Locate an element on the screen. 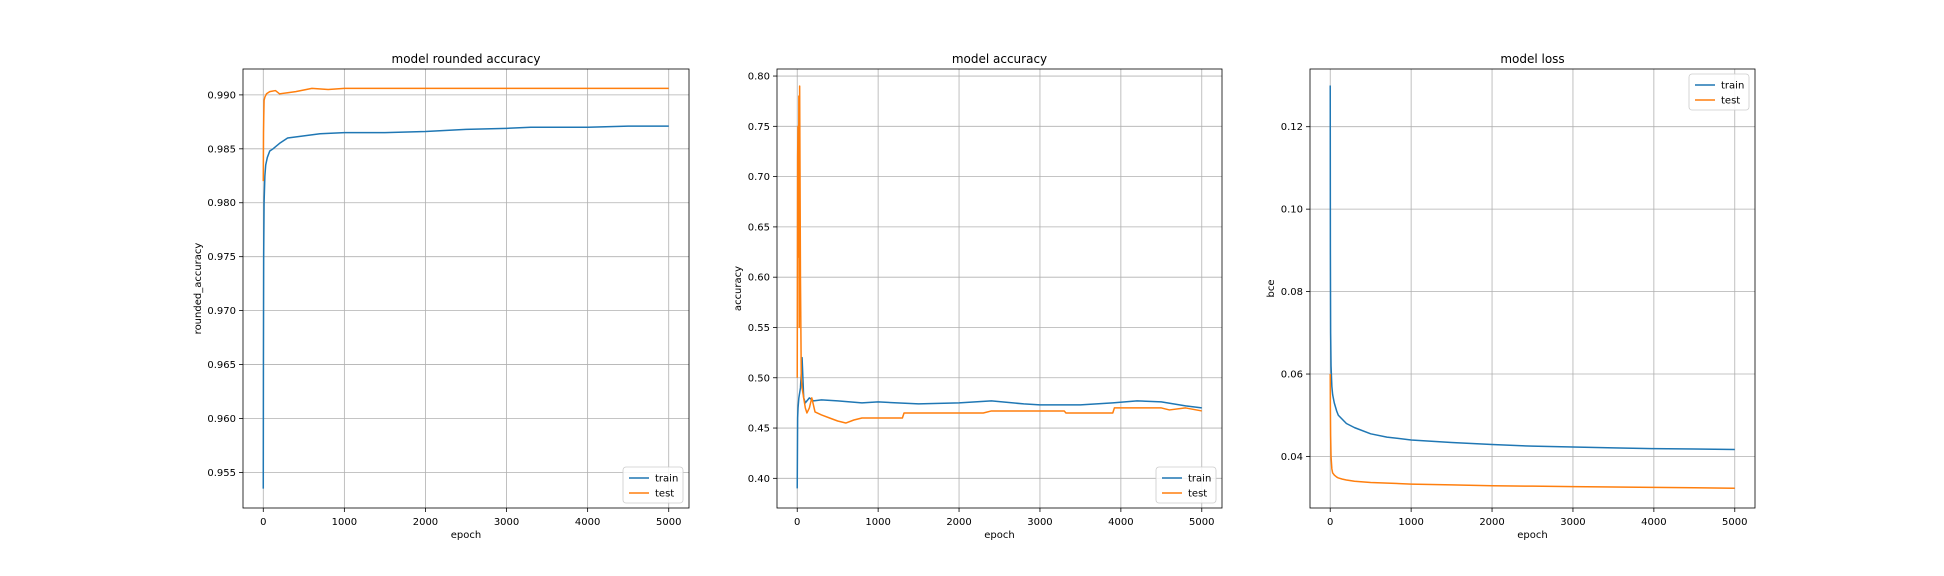  y-tick-label: 0.55 is located at coordinates (759, 328).